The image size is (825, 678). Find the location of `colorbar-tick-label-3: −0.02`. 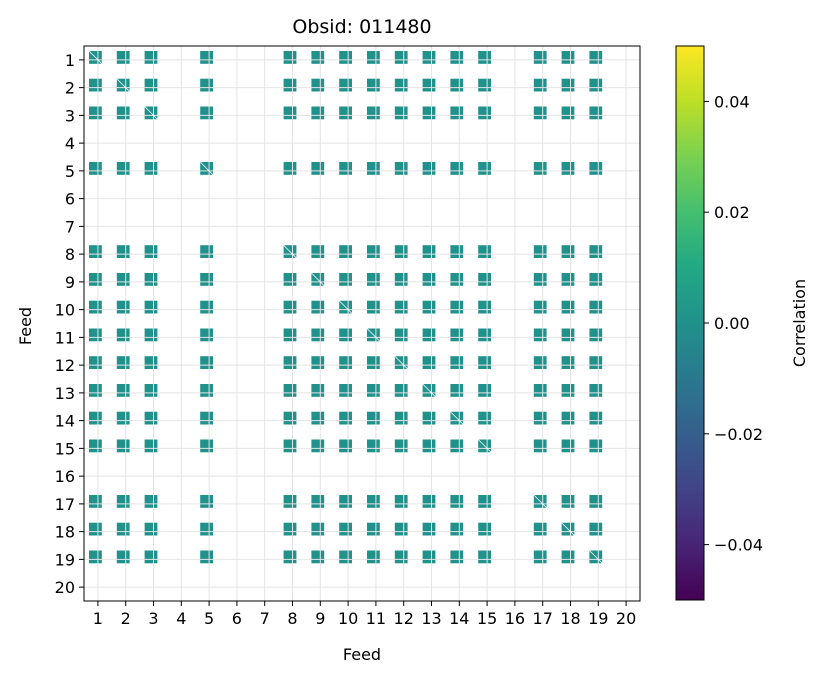

colorbar-tick-label-3: −0.02 is located at coordinates (738, 434).